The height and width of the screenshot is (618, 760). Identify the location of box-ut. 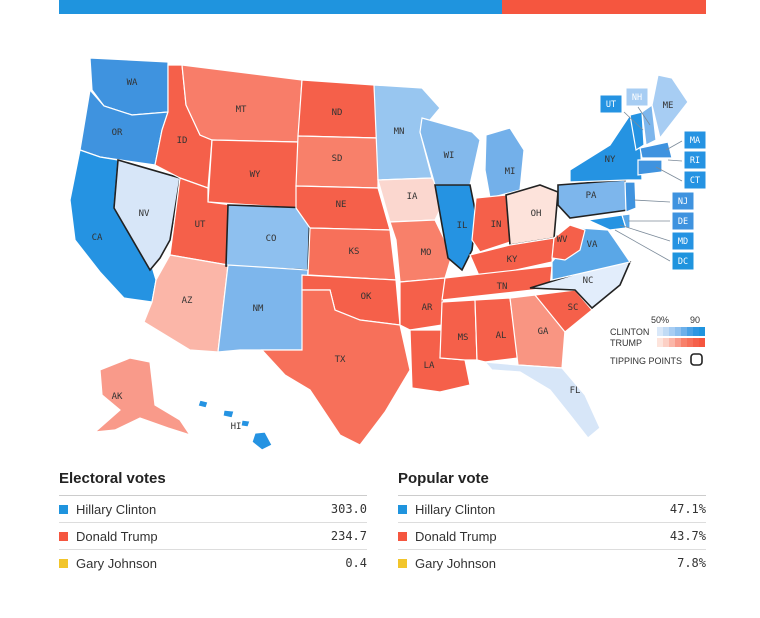
(611, 104).